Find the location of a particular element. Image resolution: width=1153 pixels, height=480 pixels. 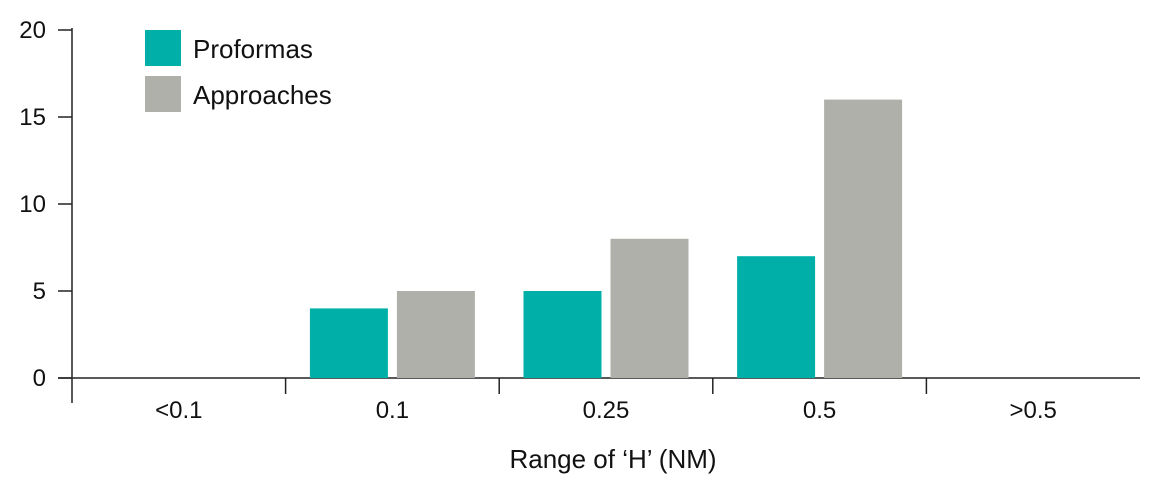

y-tick-label: 5 is located at coordinates (39, 291).